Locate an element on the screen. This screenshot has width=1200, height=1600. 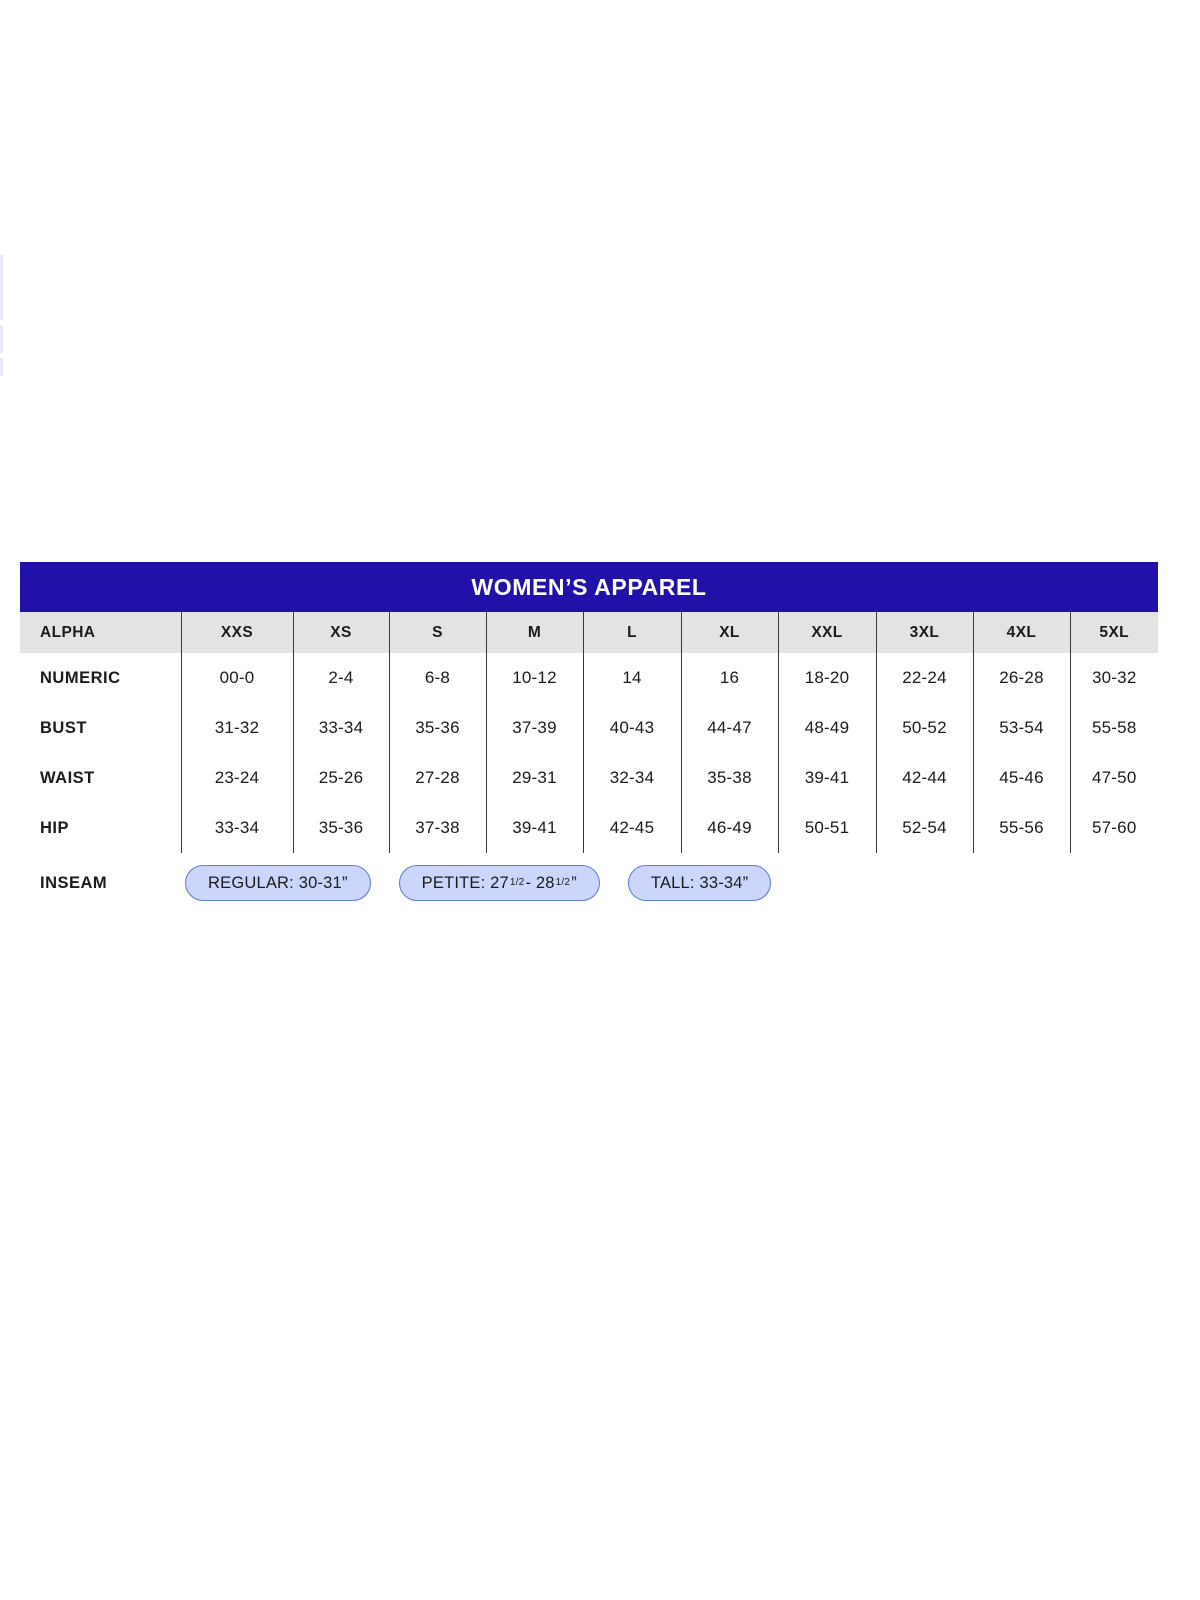
cell-bust-xxs: 31-32 is located at coordinates (236, 728).